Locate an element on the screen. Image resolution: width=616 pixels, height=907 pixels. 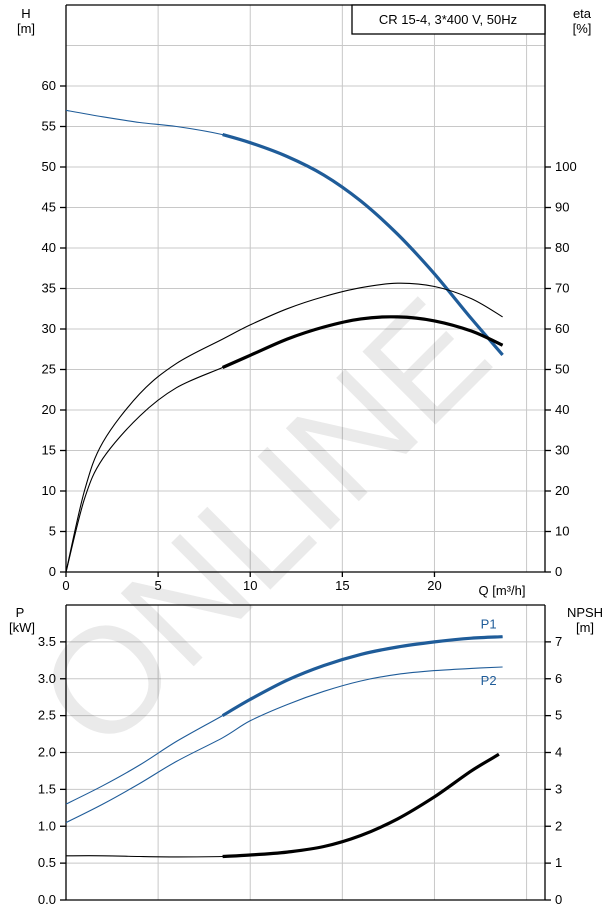
npsh-tick-label: 6 is located at coordinates (558, 678).